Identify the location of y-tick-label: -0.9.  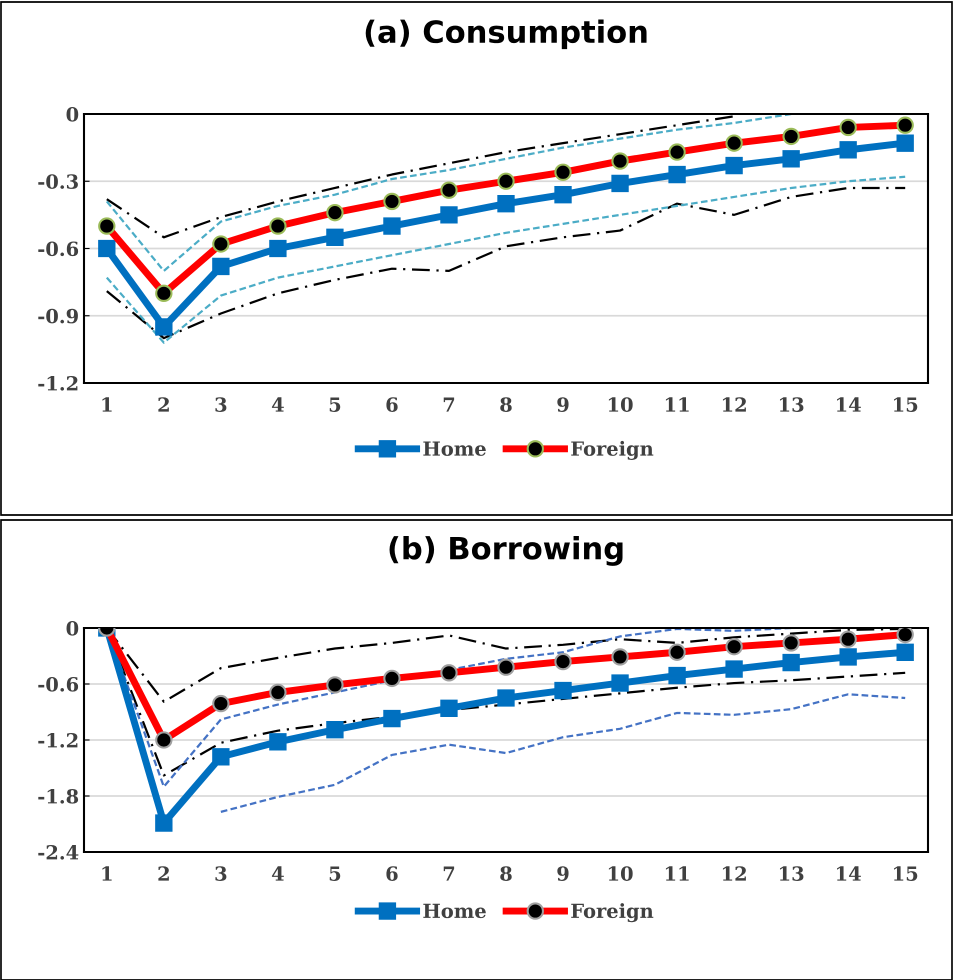
(58, 316).